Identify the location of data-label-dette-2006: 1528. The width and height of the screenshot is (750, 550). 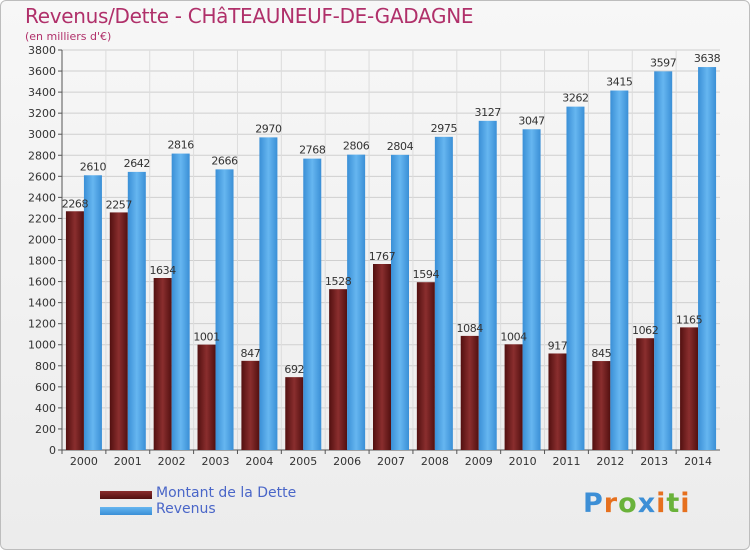
(338, 281).